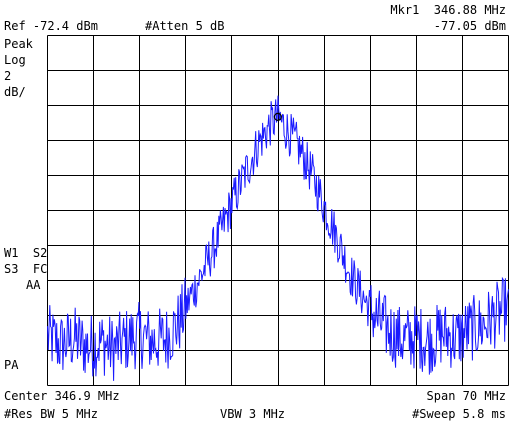 This screenshot has width=510, height=430. What do you see at coordinates (15, 60) in the screenshot?
I see `scale-type: Log` at bounding box center [15, 60].